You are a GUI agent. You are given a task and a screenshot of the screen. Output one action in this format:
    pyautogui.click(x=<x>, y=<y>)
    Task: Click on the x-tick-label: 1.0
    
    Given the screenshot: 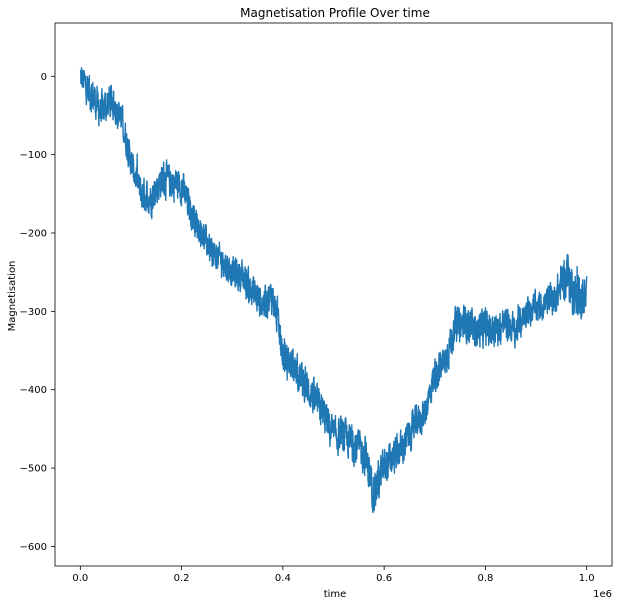 What is the action you would take?
    pyautogui.click(x=587, y=578)
    